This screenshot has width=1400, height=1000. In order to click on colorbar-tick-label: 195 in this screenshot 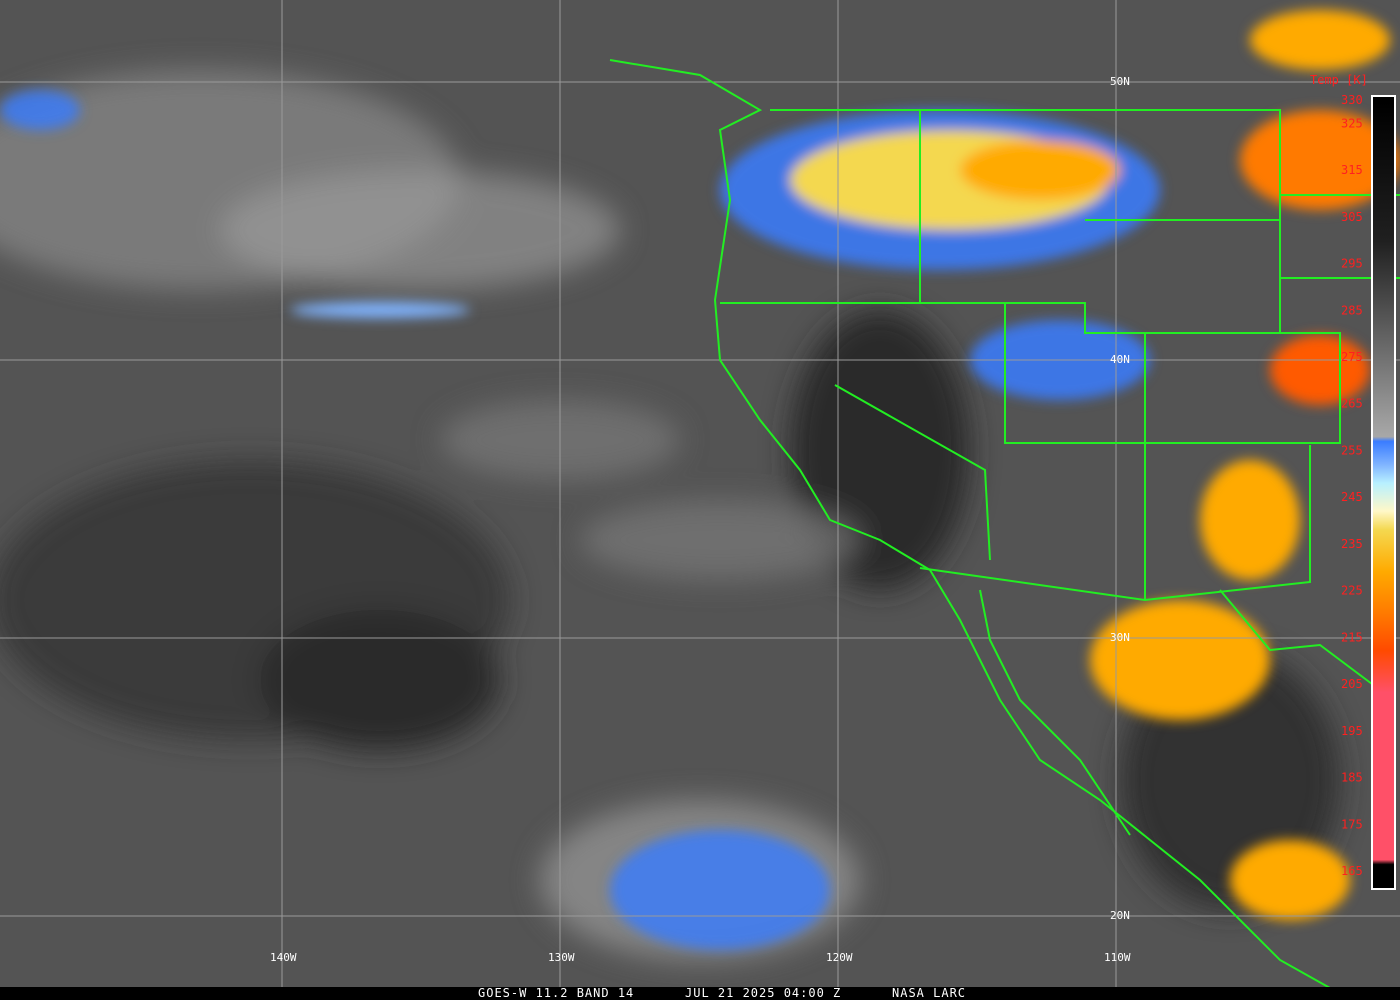, I will do `click(1352, 731)`.